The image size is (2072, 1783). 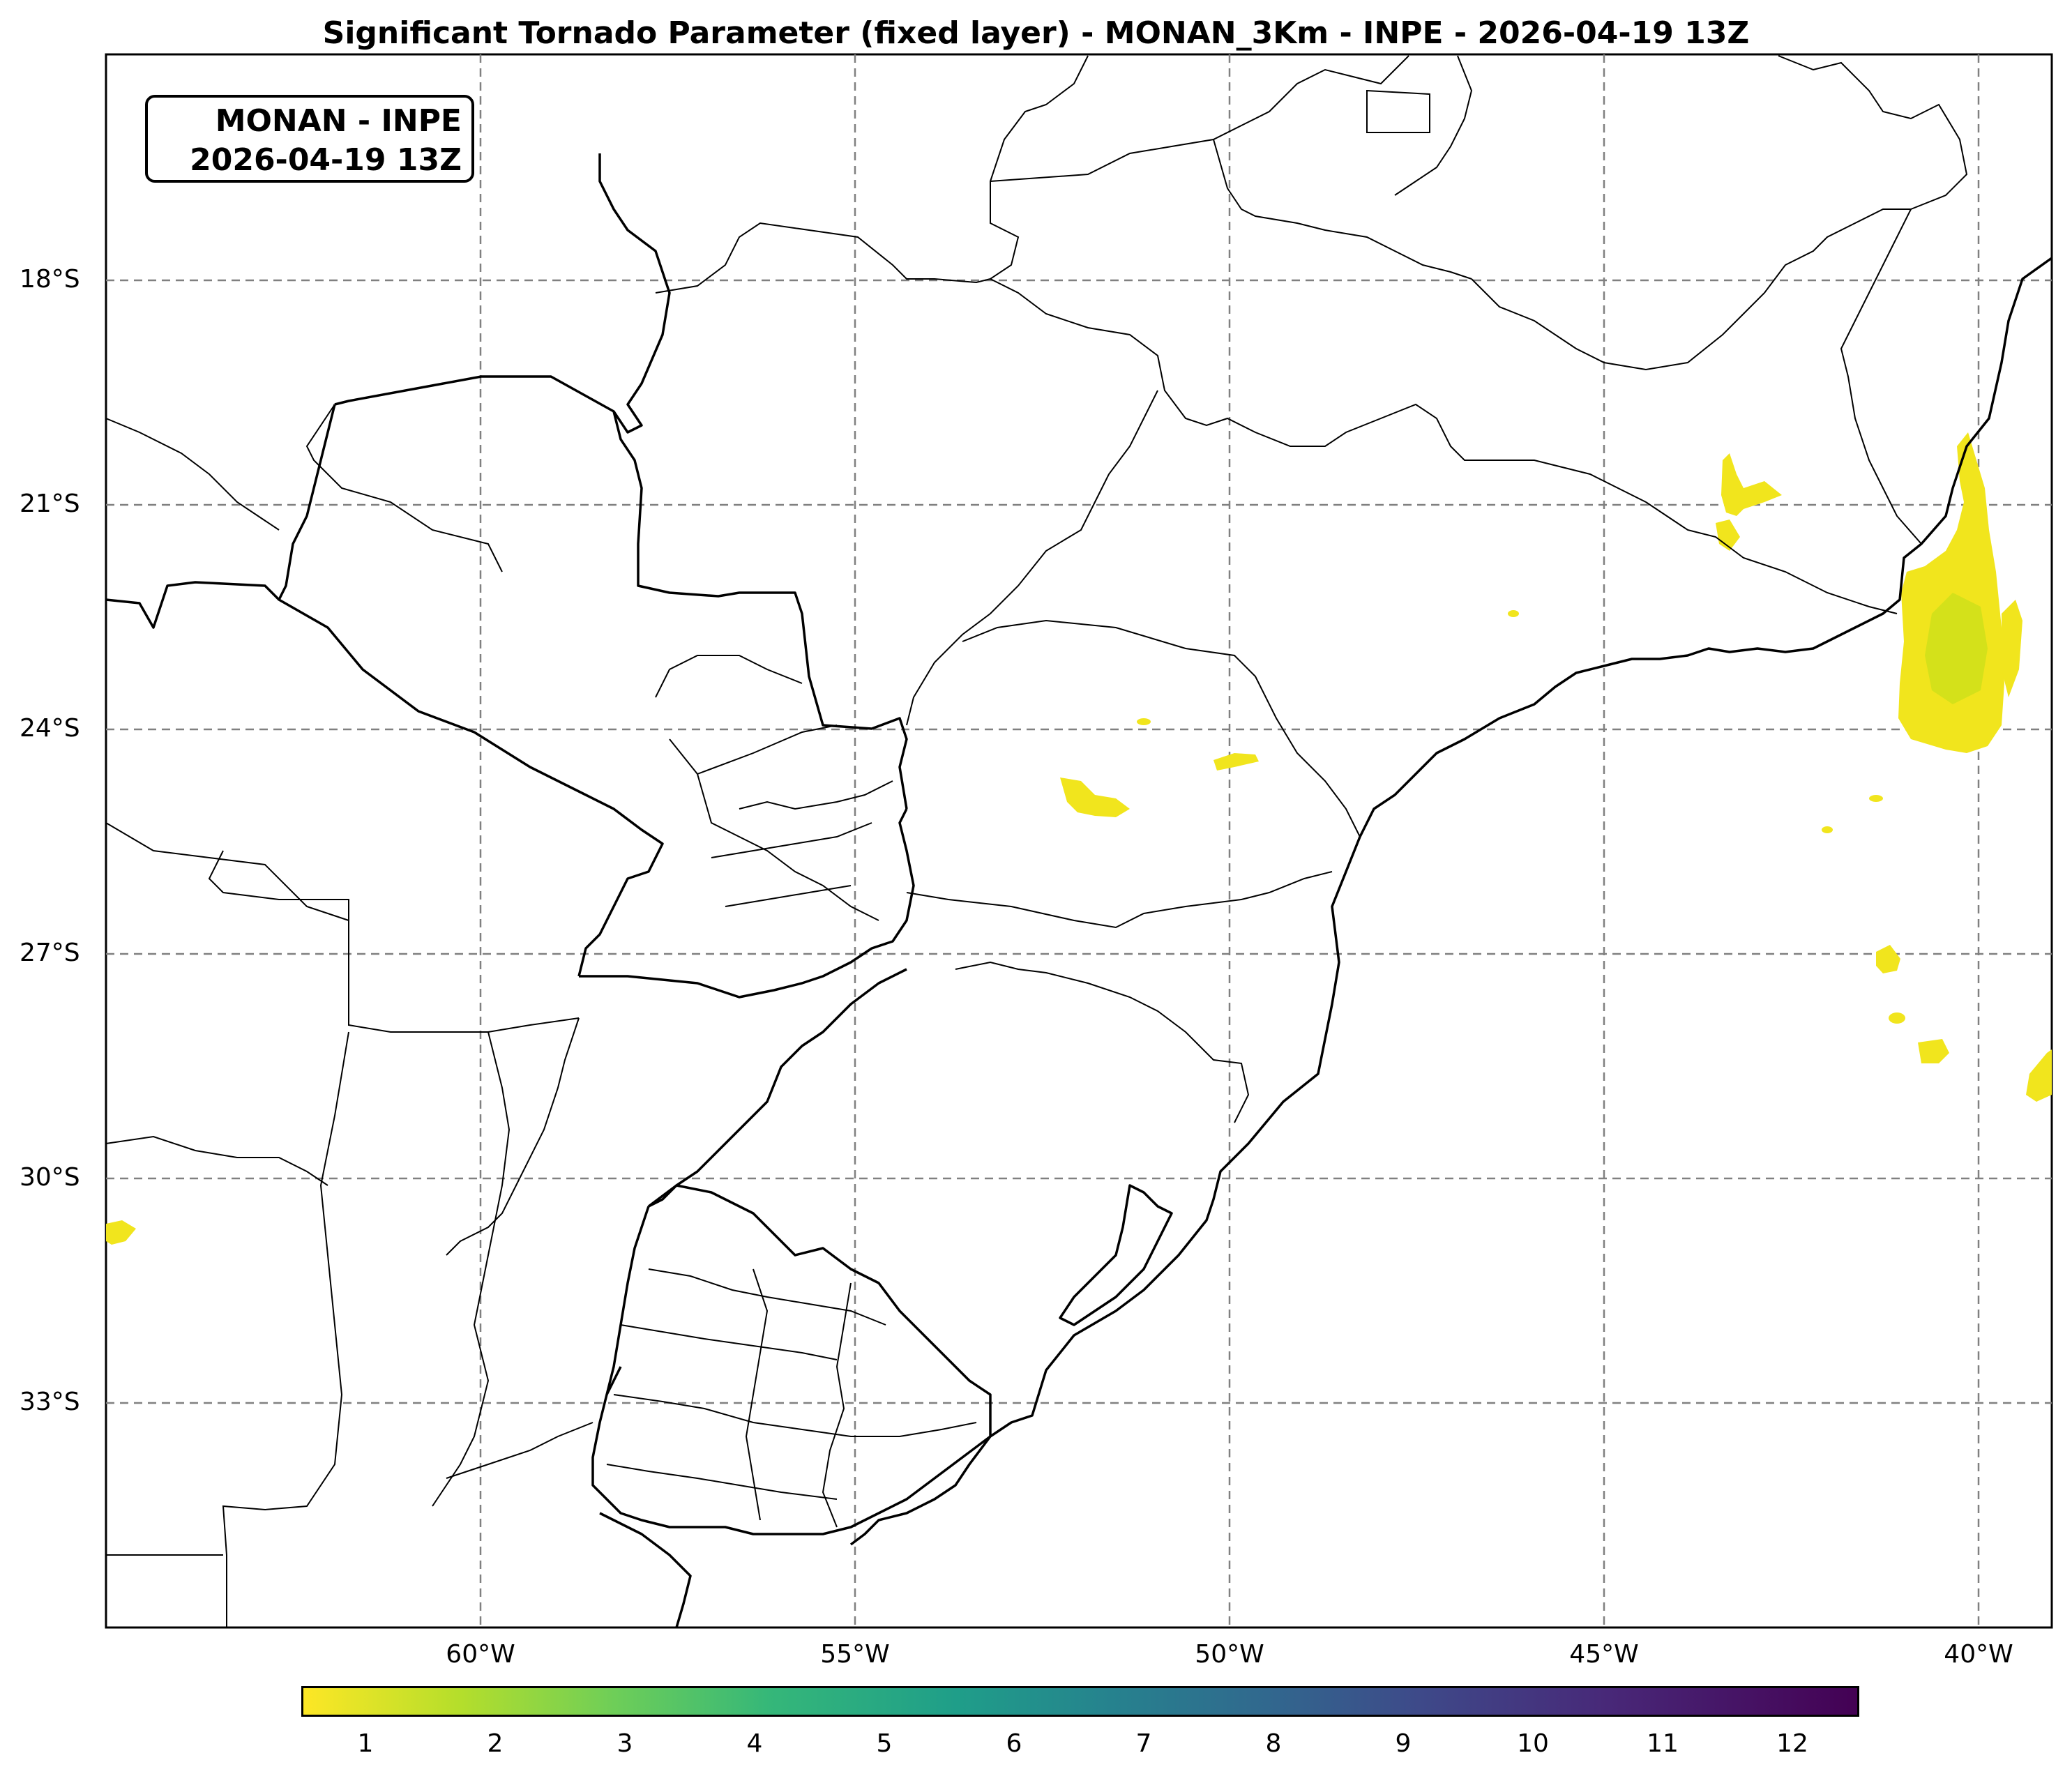 I want to click on border-uruguay-west, so click(x=628, y=1300).